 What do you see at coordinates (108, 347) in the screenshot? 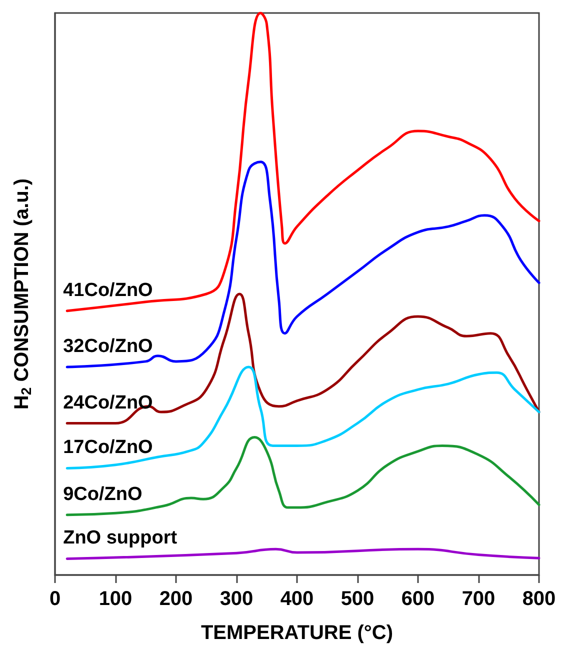
I see `series-label: 32Co/ZnO` at bounding box center [108, 347].